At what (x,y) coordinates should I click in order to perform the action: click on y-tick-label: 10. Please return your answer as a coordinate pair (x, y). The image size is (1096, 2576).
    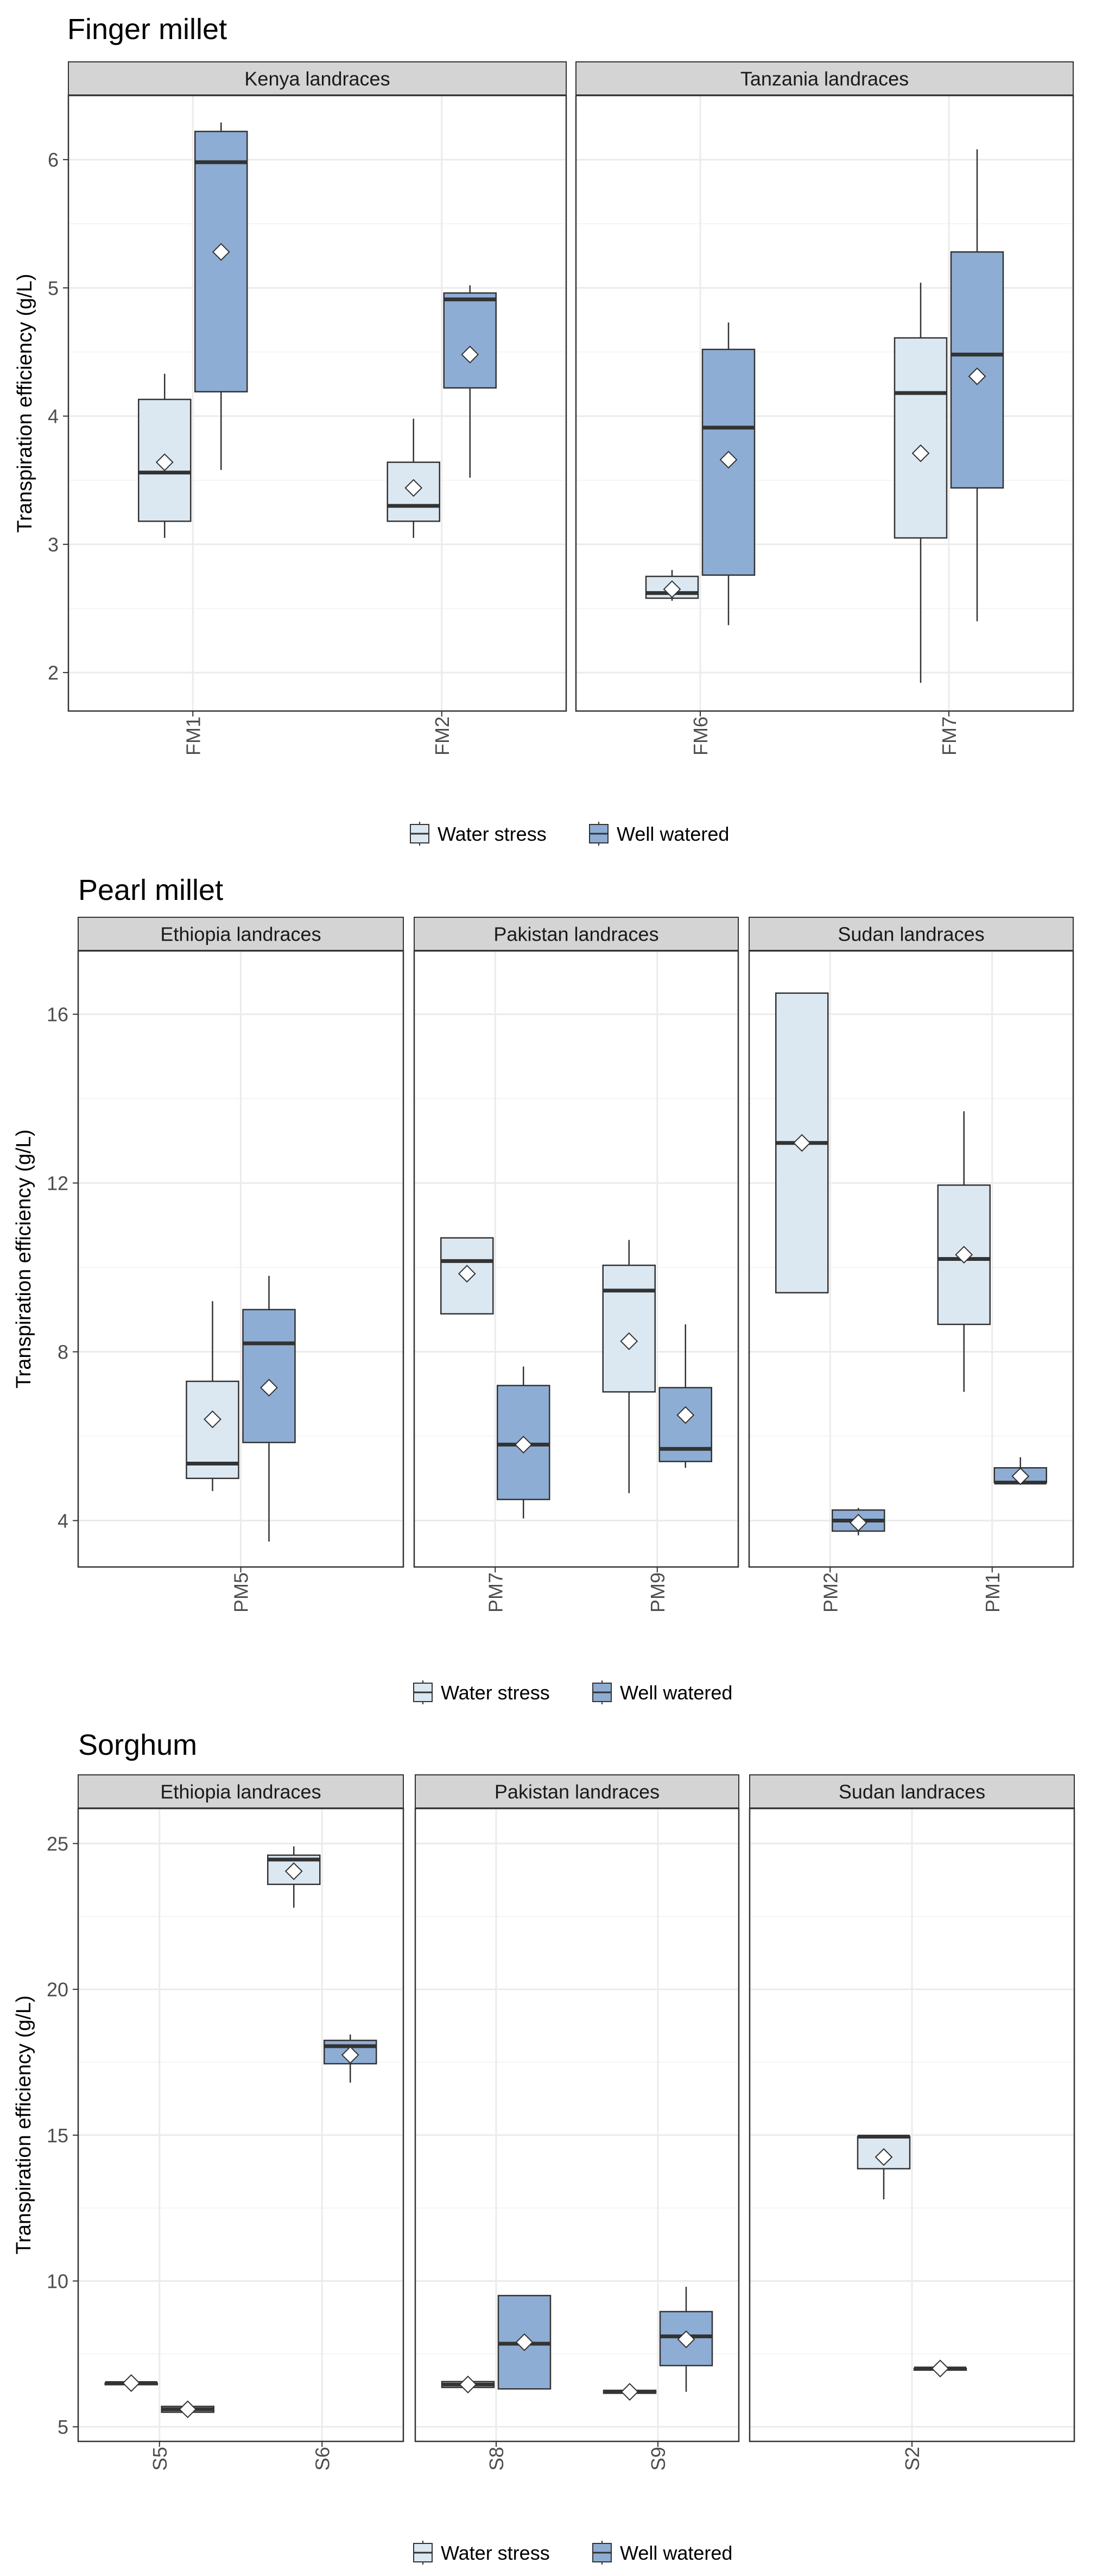
    Looking at the image, I should click on (57, 2281).